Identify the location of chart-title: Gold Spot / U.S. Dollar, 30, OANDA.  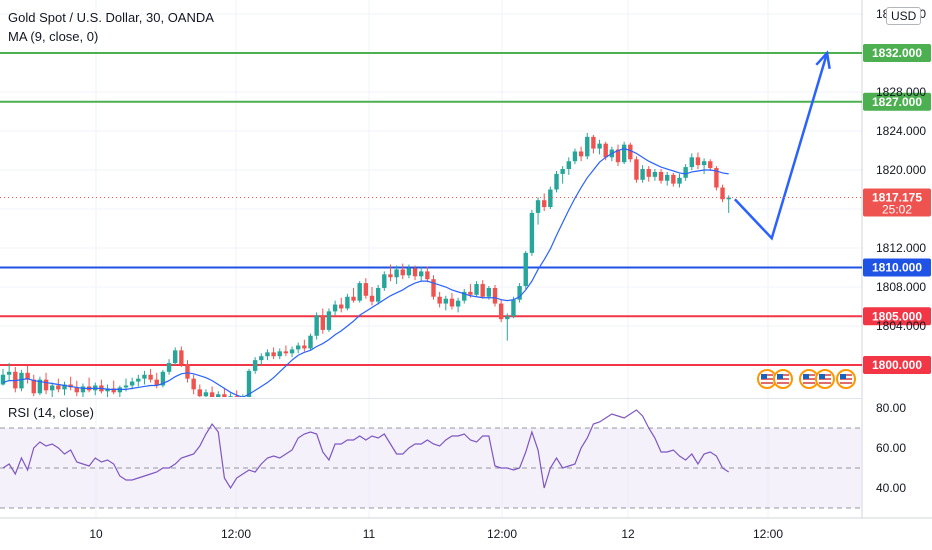
(111, 17).